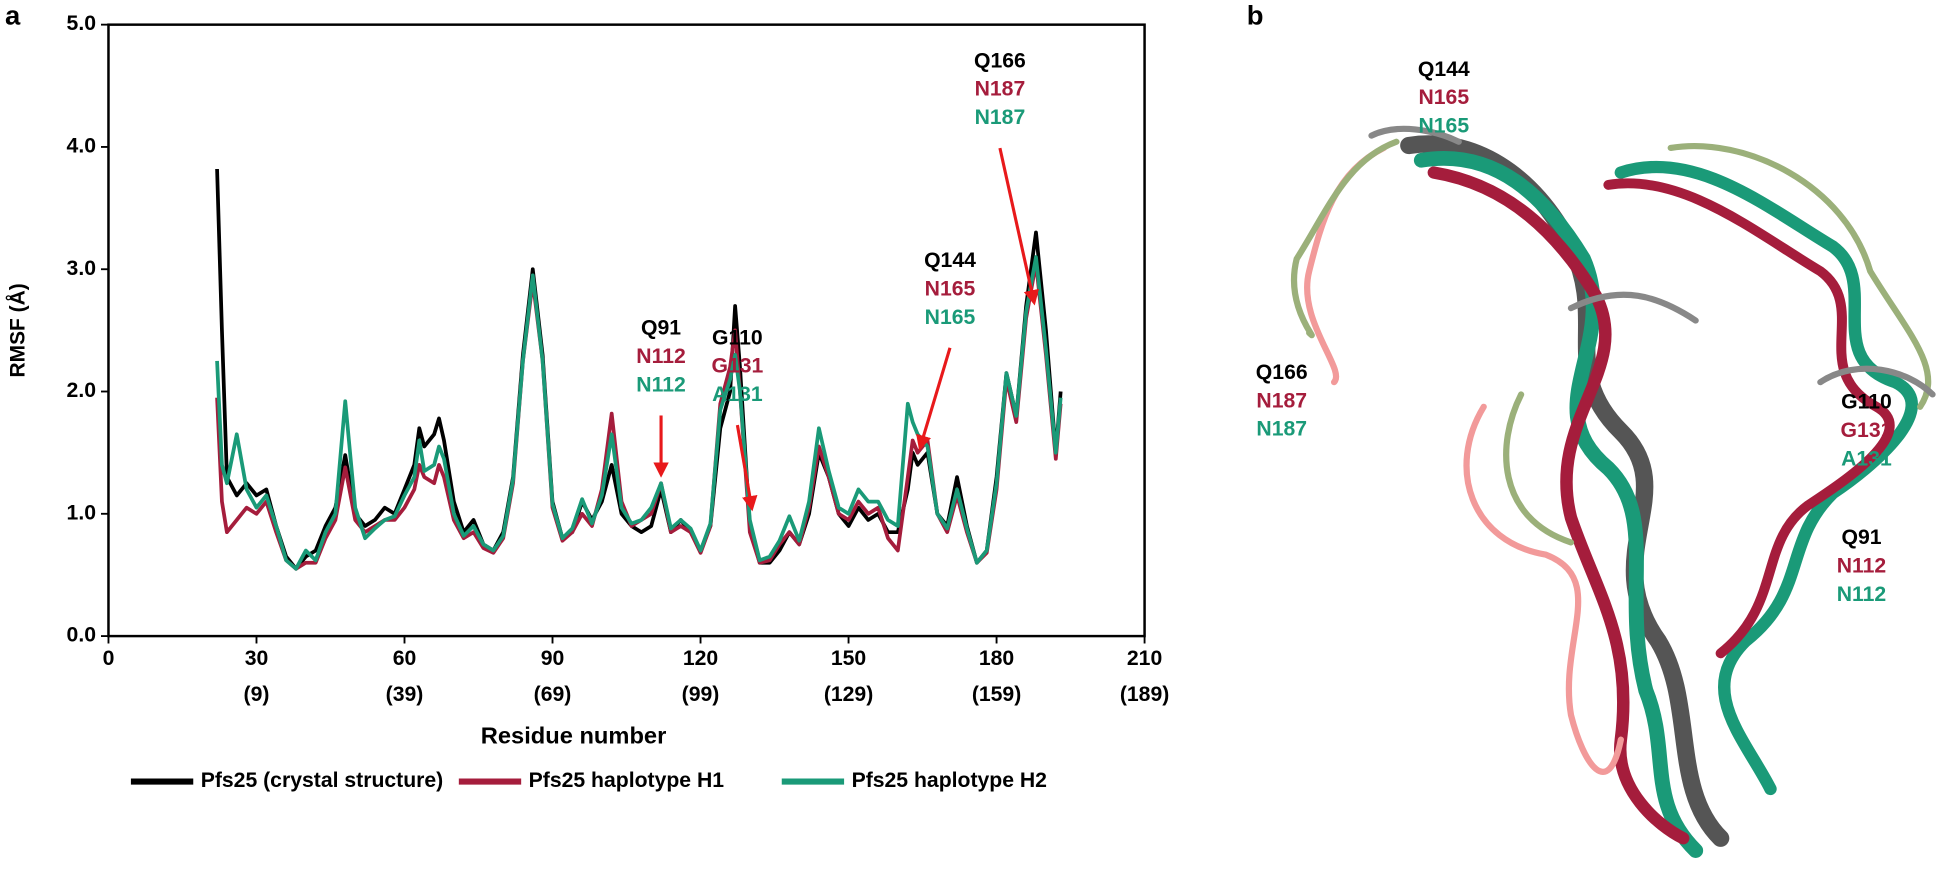  I want to click on x-tick-label: 60, so click(405, 658).